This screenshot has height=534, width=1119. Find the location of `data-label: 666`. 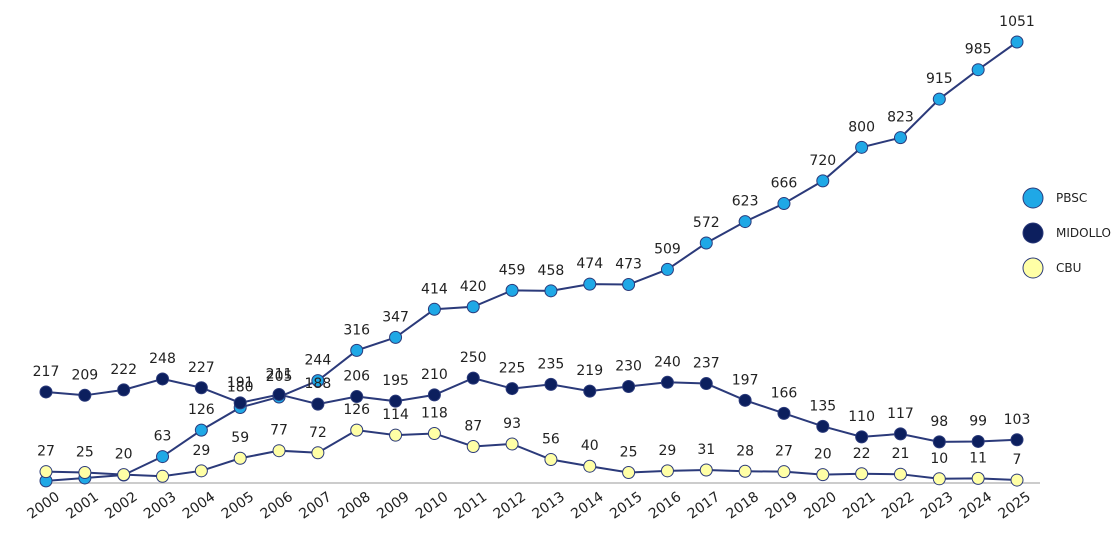

data-label: 666 is located at coordinates (784, 184).